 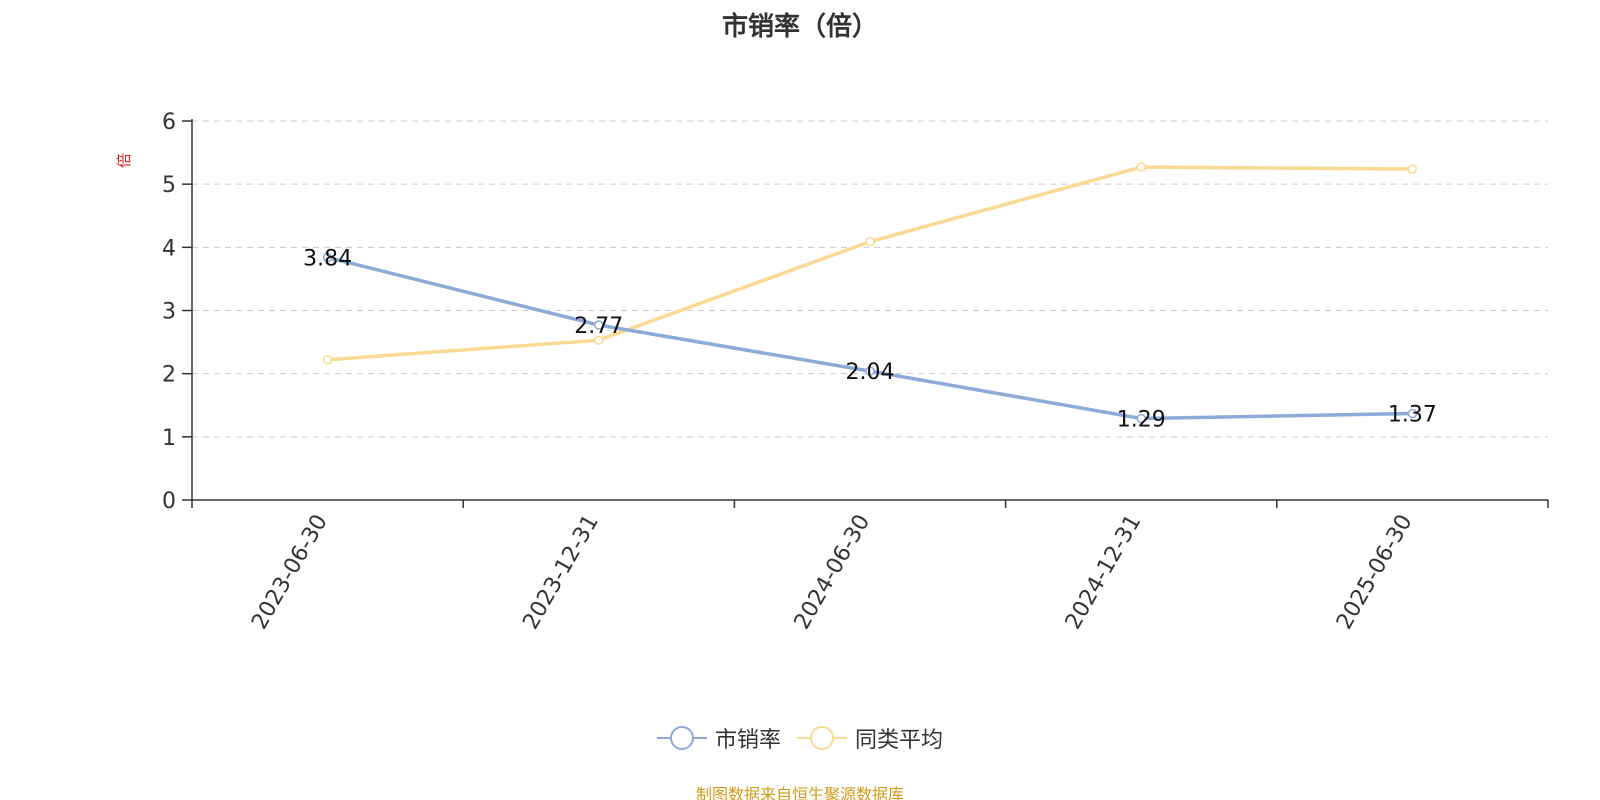 What do you see at coordinates (747, 740) in the screenshot?
I see `legend-label-ps-ratio: 市销率` at bounding box center [747, 740].